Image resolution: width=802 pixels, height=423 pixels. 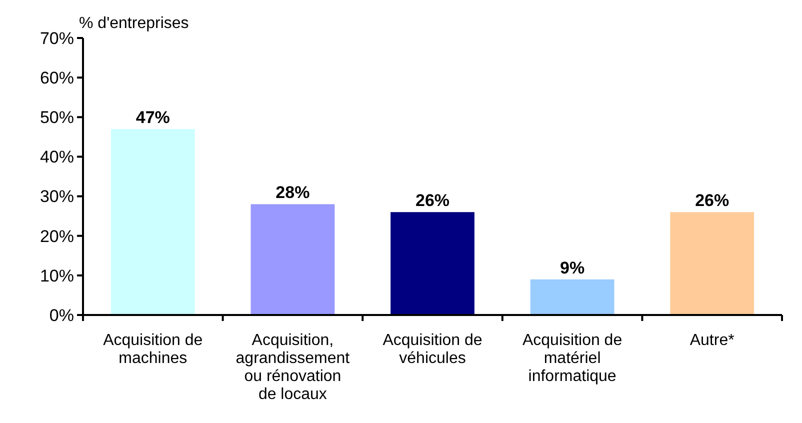 I want to click on y-tick-label: 30%, so click(x=57, y=196).